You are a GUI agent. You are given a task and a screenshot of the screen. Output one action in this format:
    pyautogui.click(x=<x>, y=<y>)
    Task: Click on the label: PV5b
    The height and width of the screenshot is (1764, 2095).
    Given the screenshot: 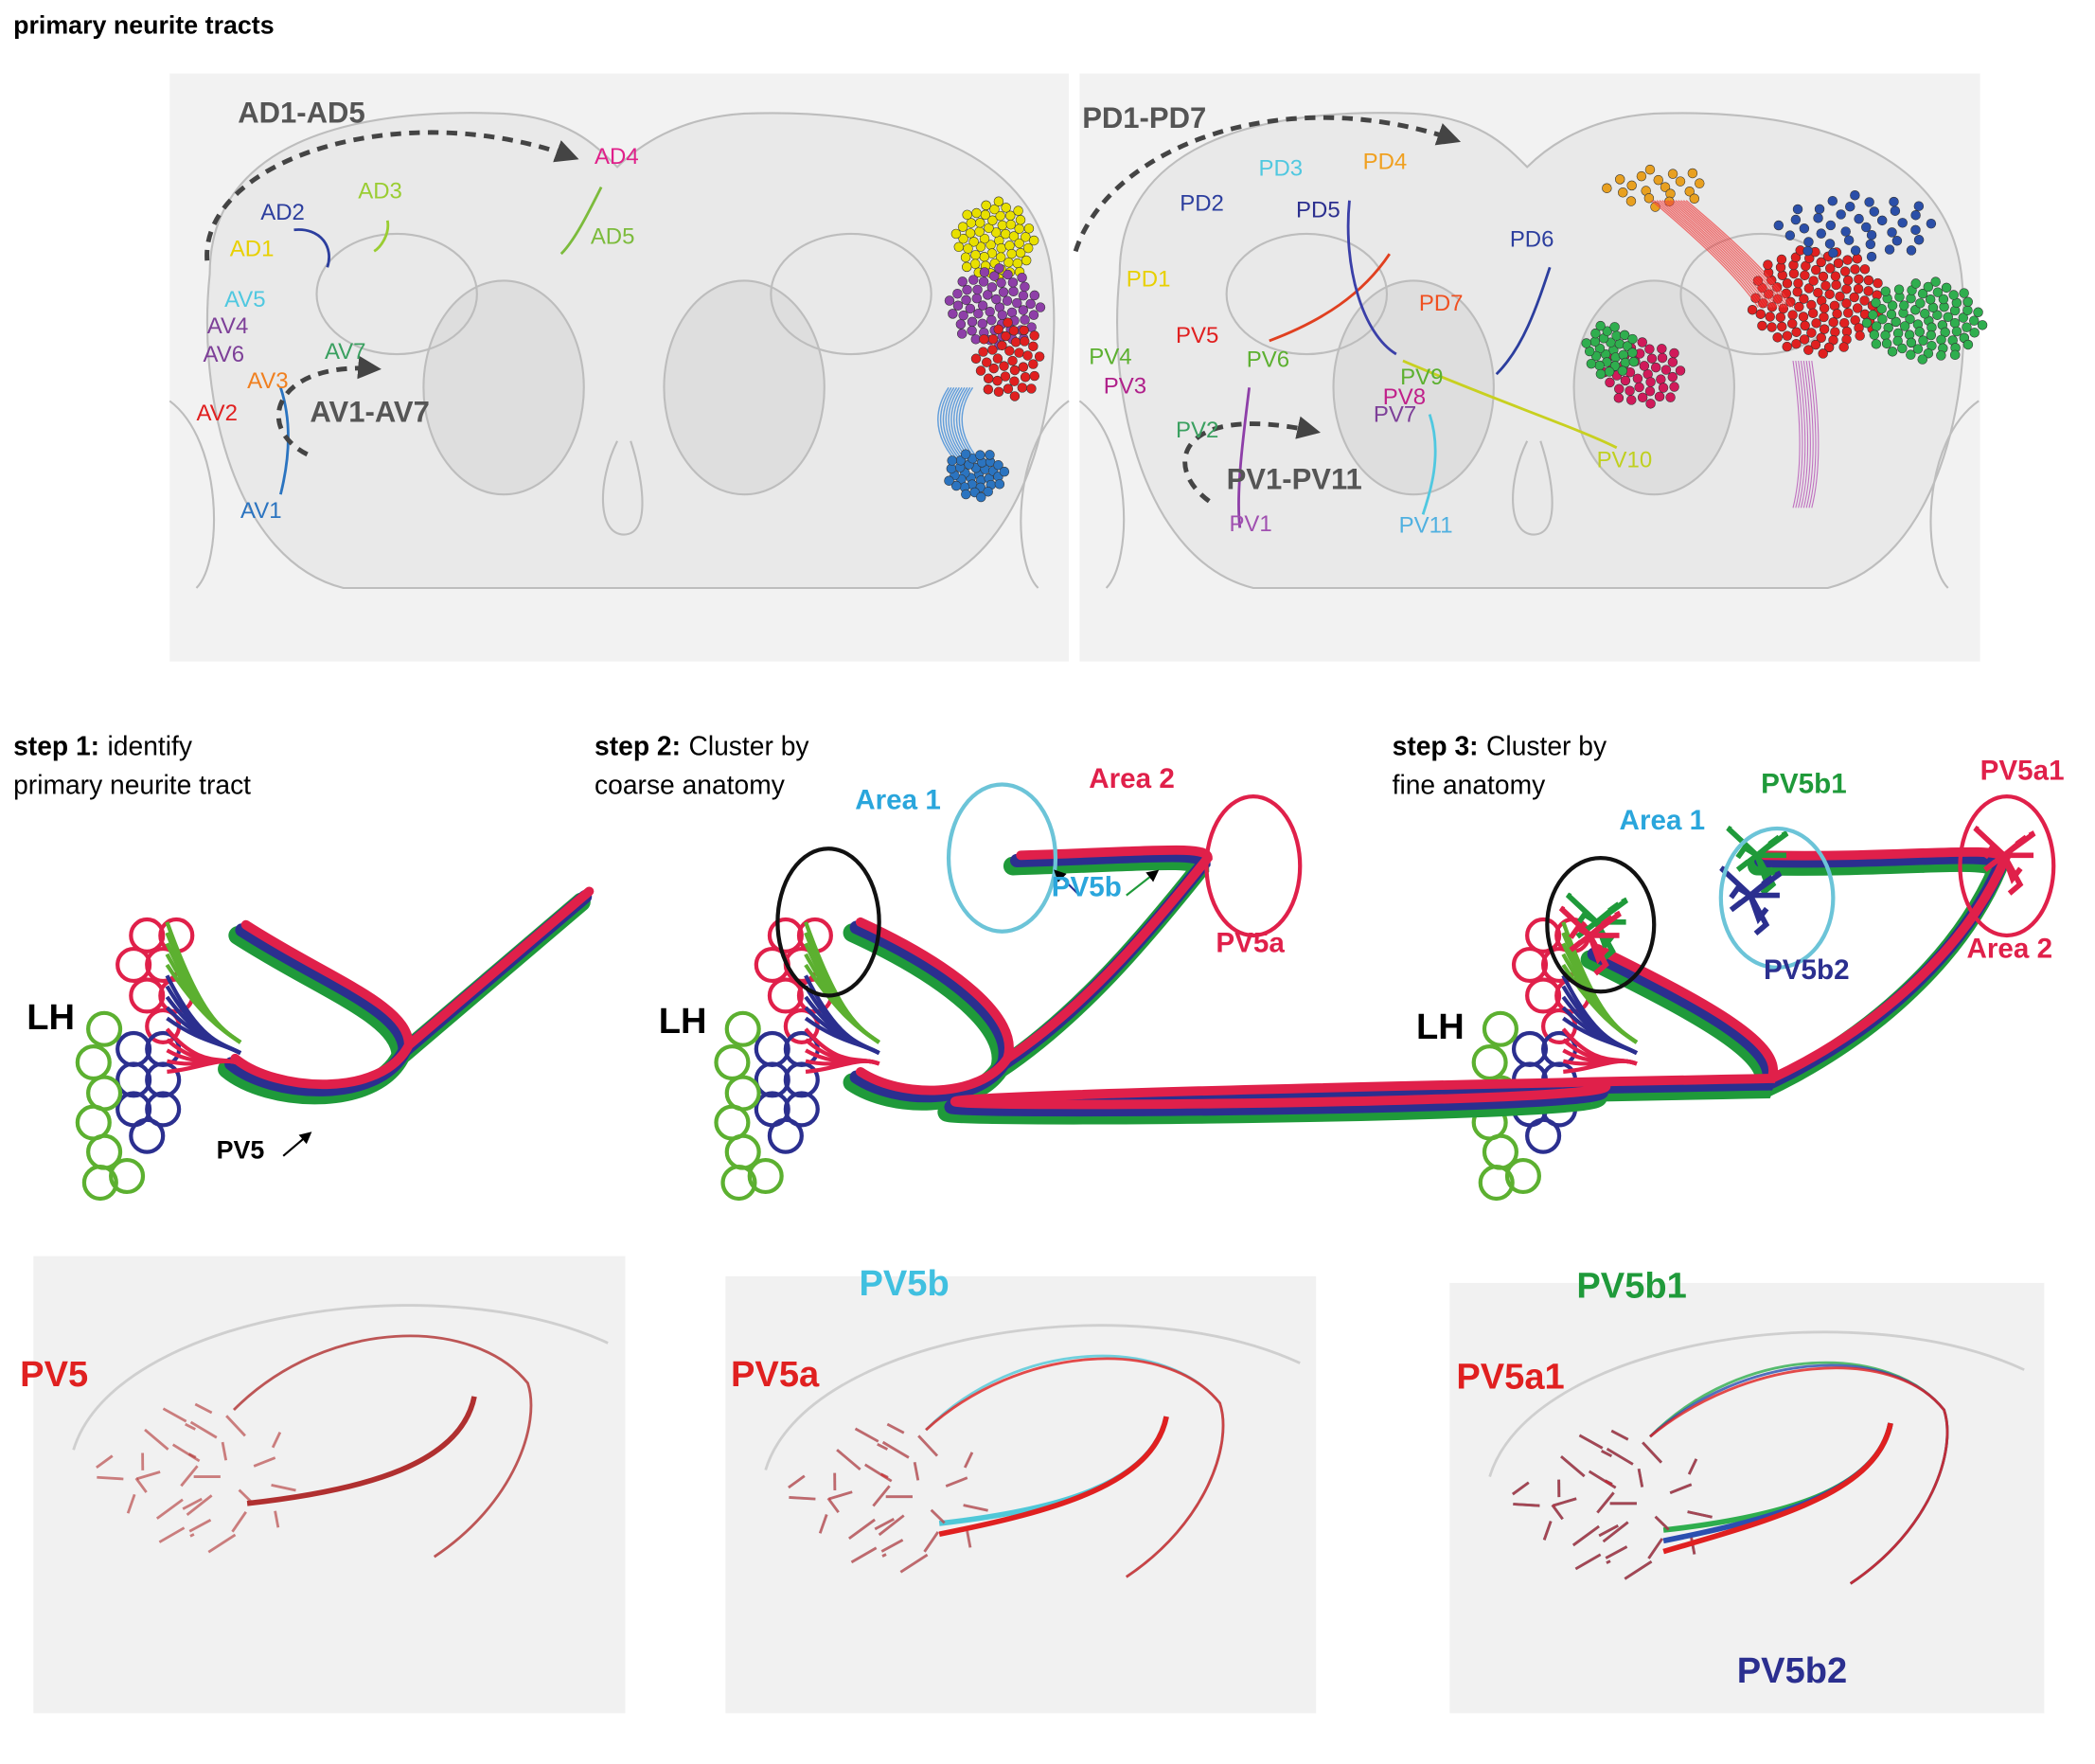 What is the action you would take?
    pyautogui.click(x=904, y=1284)
    